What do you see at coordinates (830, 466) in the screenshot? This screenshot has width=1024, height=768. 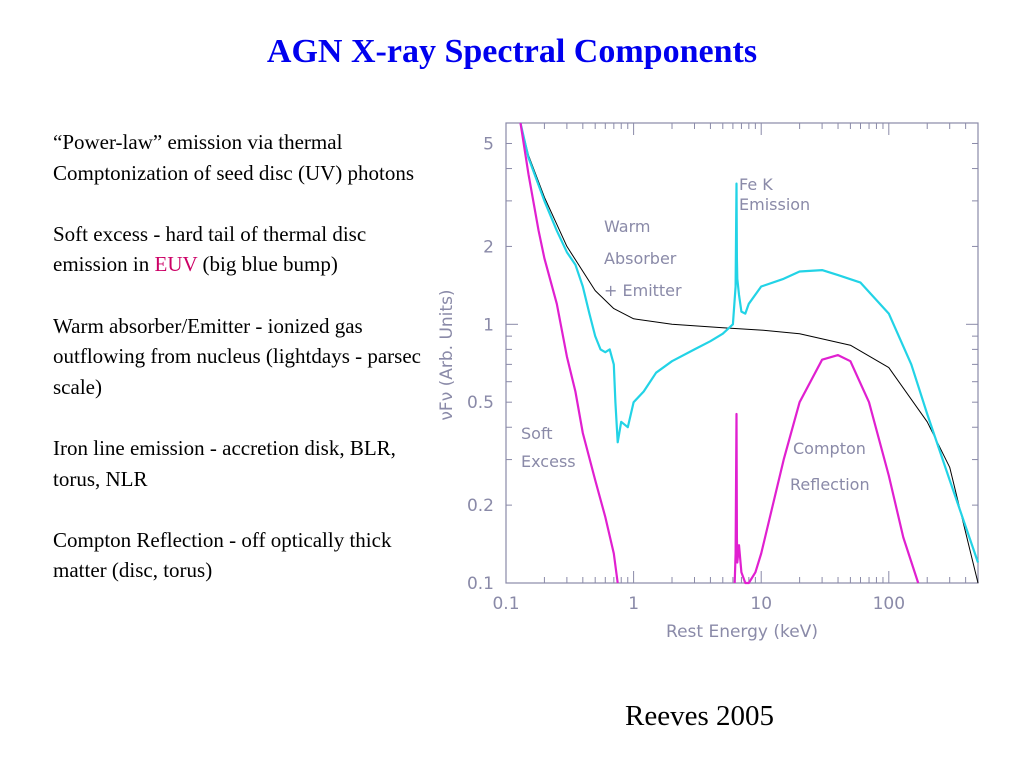 I see `annotation-compton-reflection: Compton Reflection` at bounding box center [830, 466].